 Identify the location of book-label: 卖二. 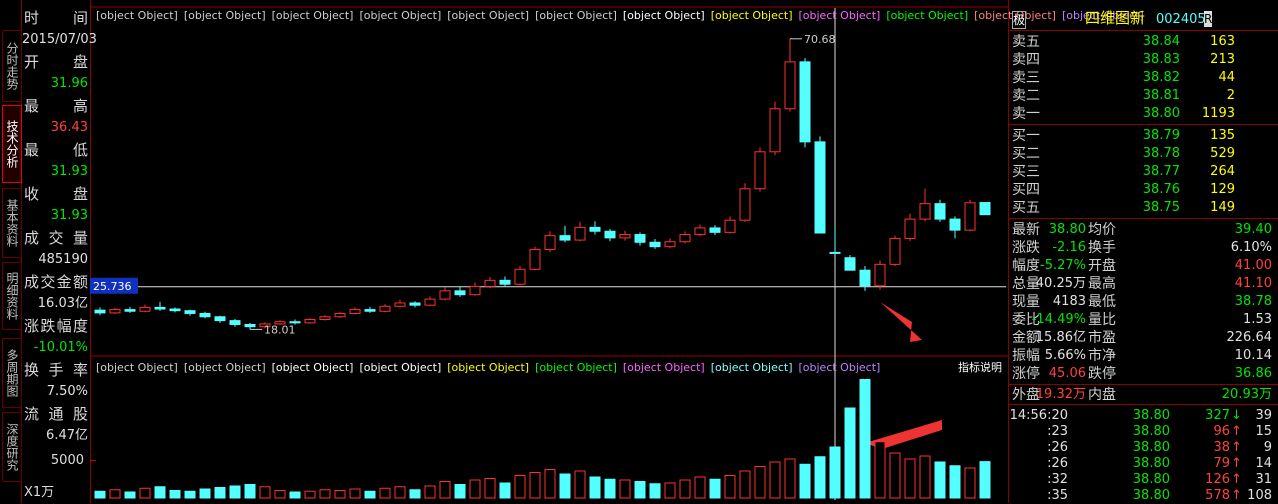
(1026, 96).